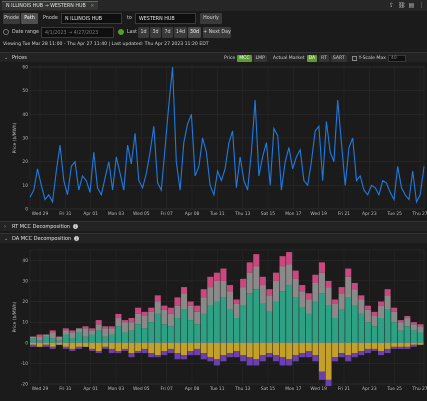 The width and height of the screenshot is (427, 401). What do you see at coordinates (268, 389) in the screenshot?
I see `x-tick-label: Sat 15` at bounding box center [268, 389].